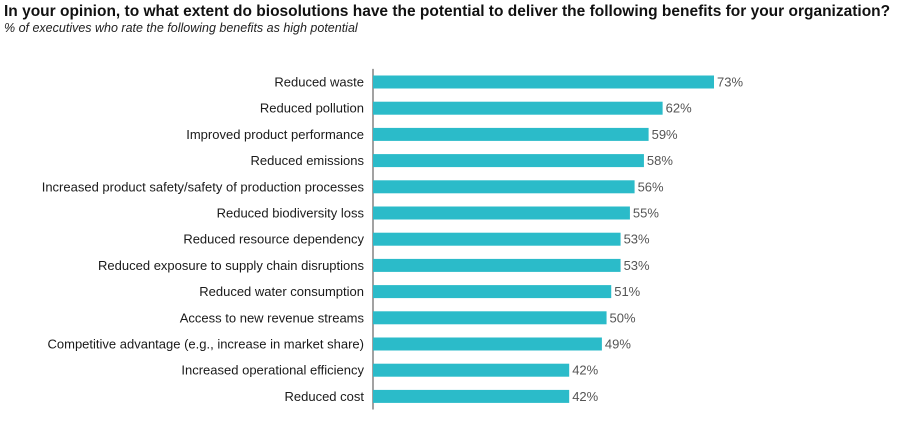 The width and height of the screenshot is (900, 422). What do you see at coordinates (623, 317) in the screenshot?
I see `value-label: 50%` at bounding box center [623, 317].